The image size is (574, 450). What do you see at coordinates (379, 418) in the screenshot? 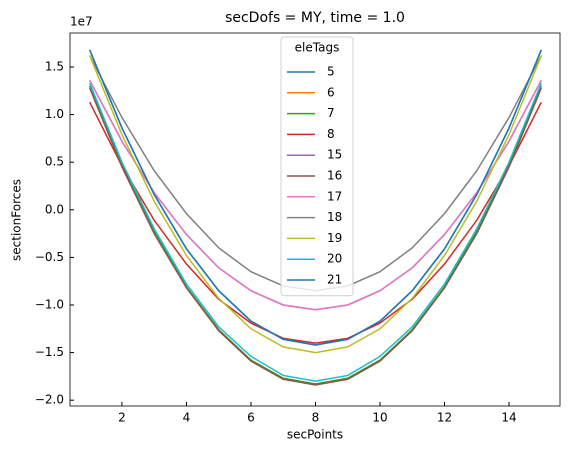
I see `x-tick-label: 10` at bounding box center [379, 418].